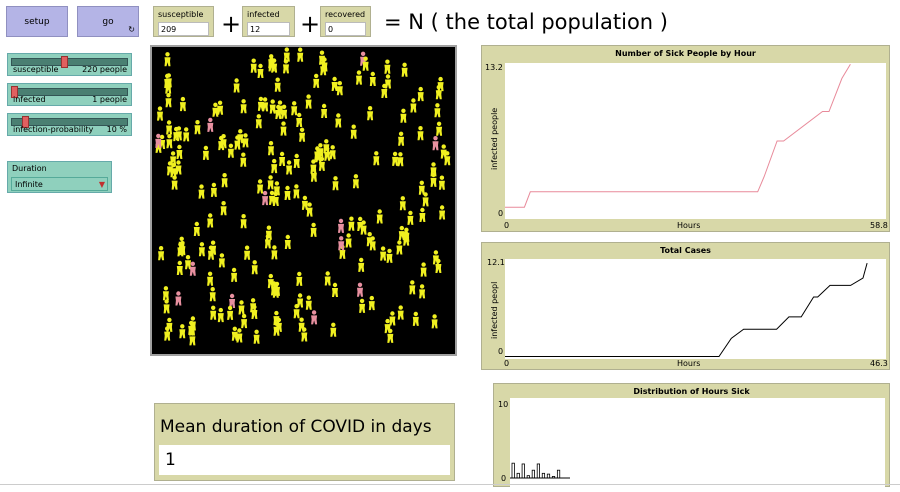 Image resolution: width=900 pixels, height=492 pixels. Describe the element at coordinates (507, 363) in the screenshot. I see `plot-xmin: 0` at that location.